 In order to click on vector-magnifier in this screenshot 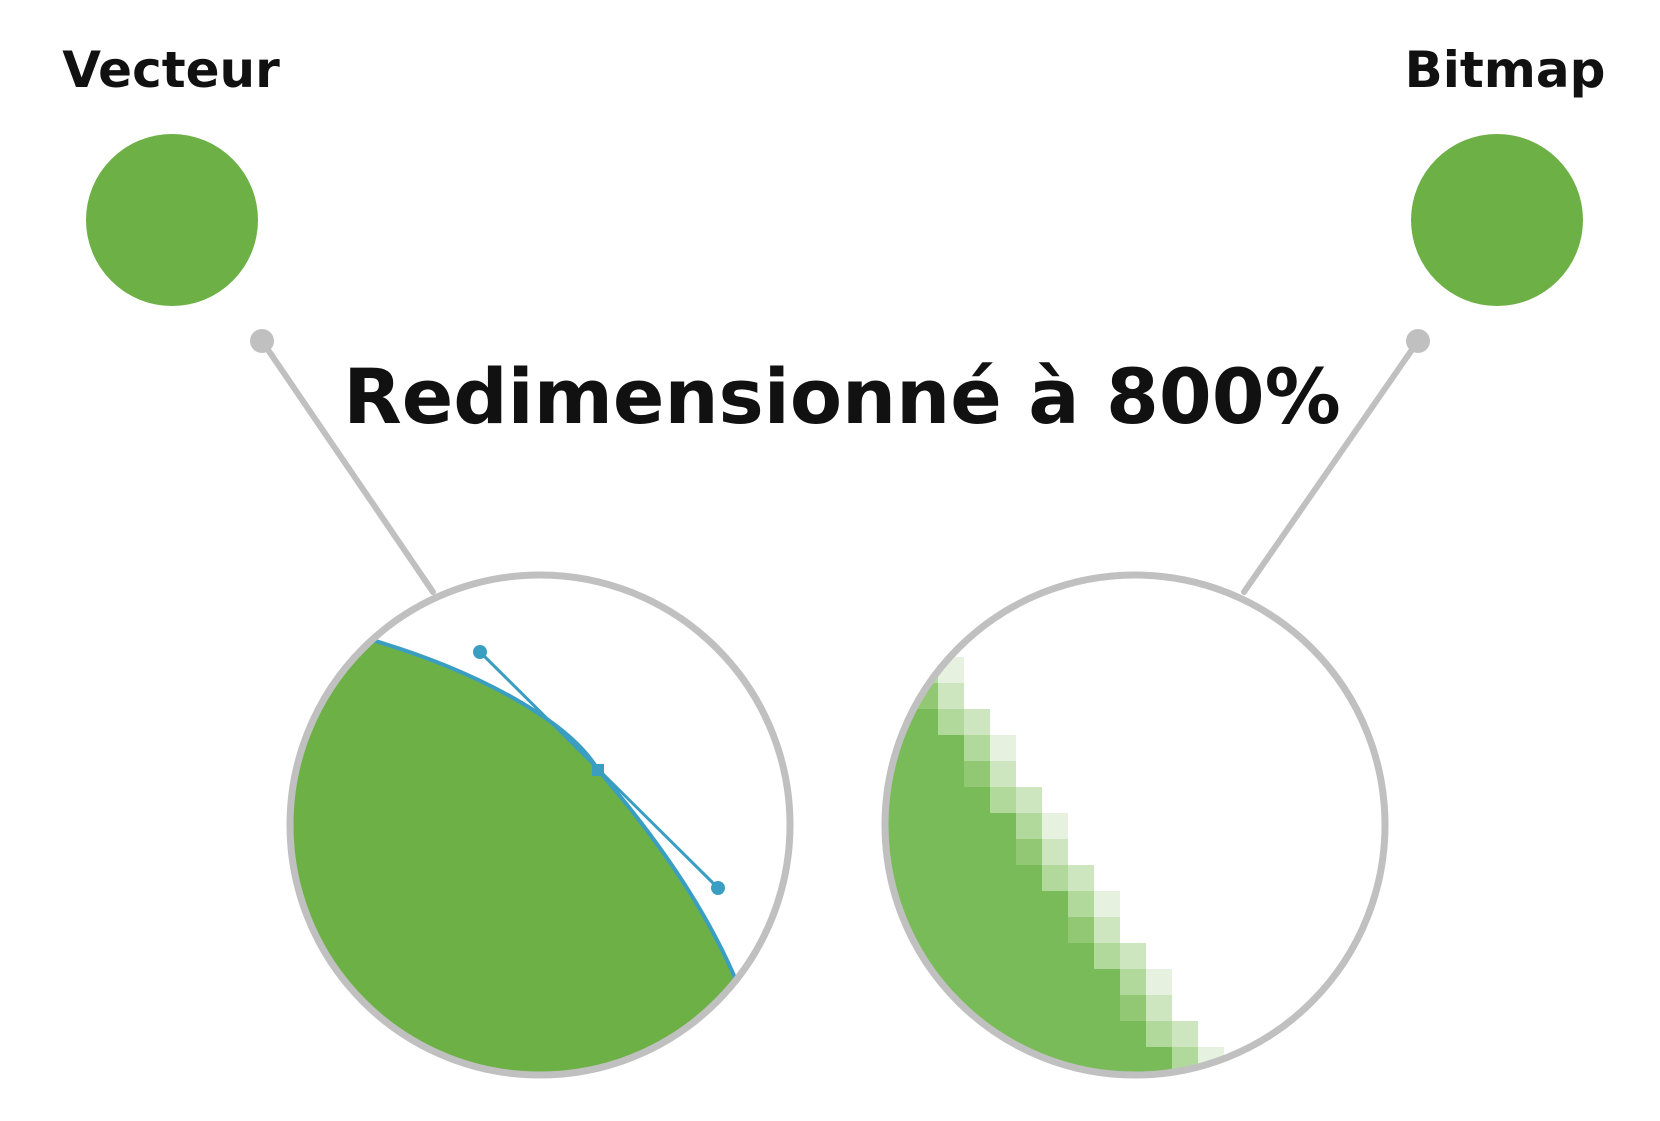, I will do `click(540, 825)`.